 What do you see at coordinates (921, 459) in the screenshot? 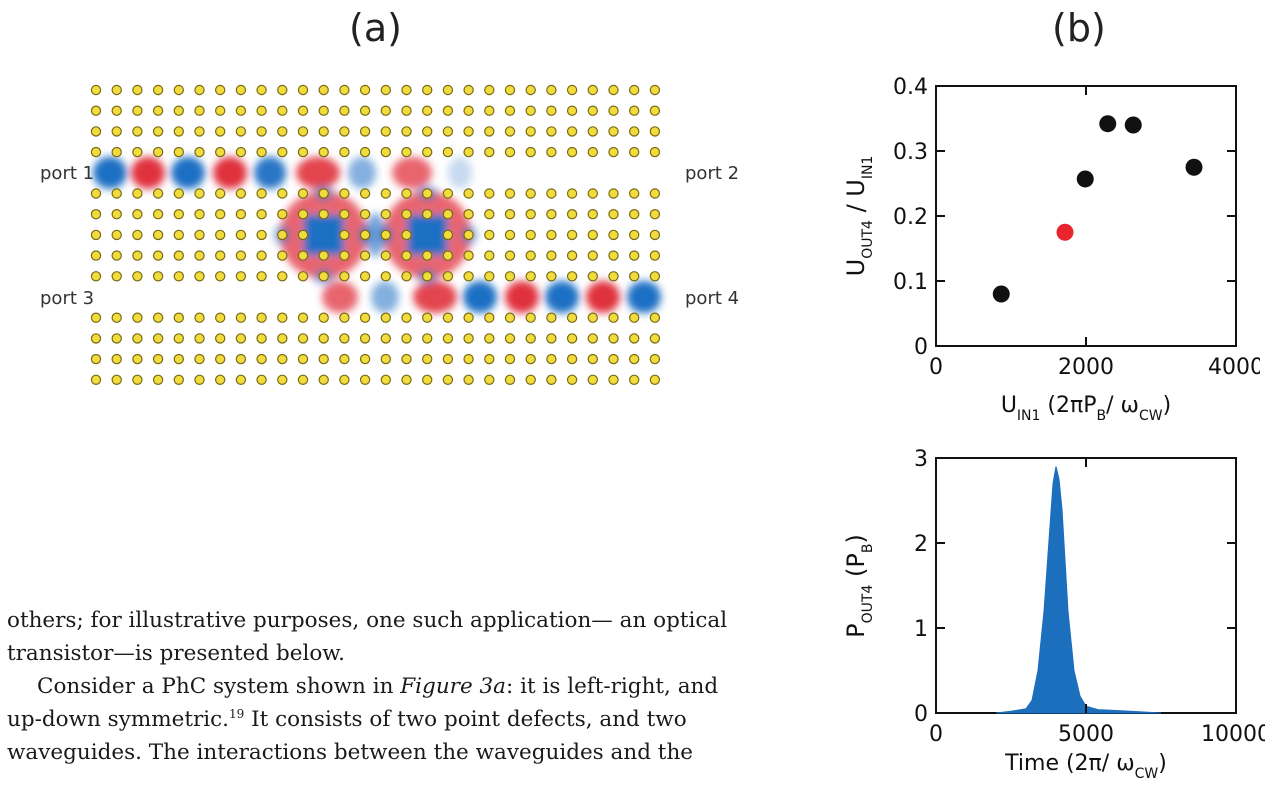
I see `bot-y-tick-label: 3` at bounding box center [921, 459].